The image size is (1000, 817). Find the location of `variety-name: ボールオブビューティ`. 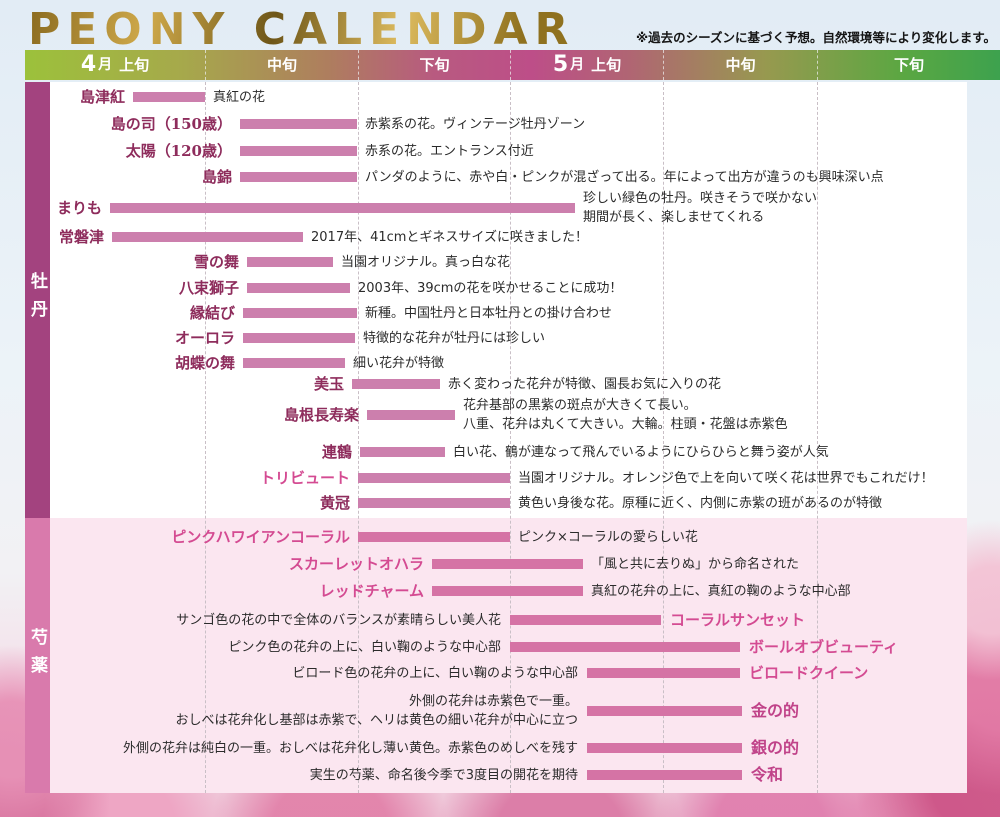

variety-name: ボールオブビューティ is located at coordinates (824, 647).